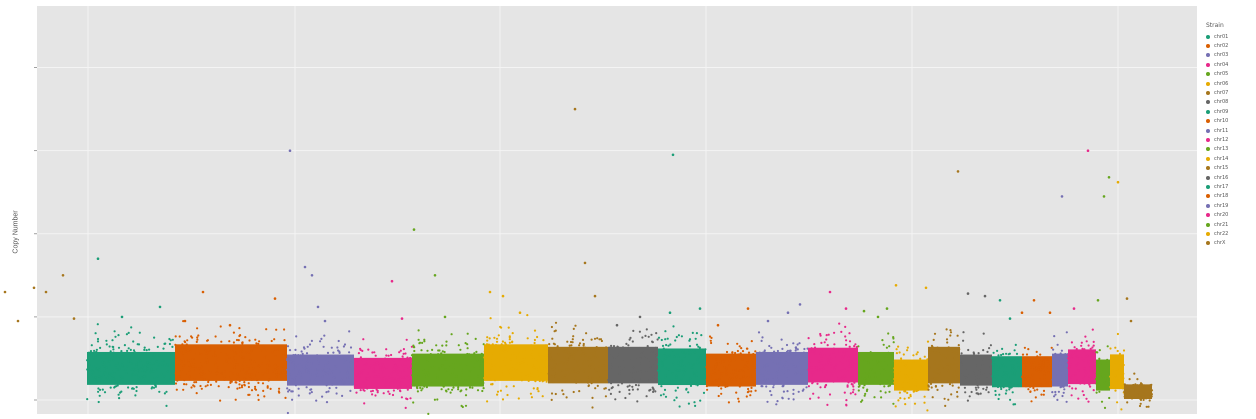 Image resolution: width=1256 pixels, height=419 pixels. I want to click on legend-label: chr02, so click(1221, 46).